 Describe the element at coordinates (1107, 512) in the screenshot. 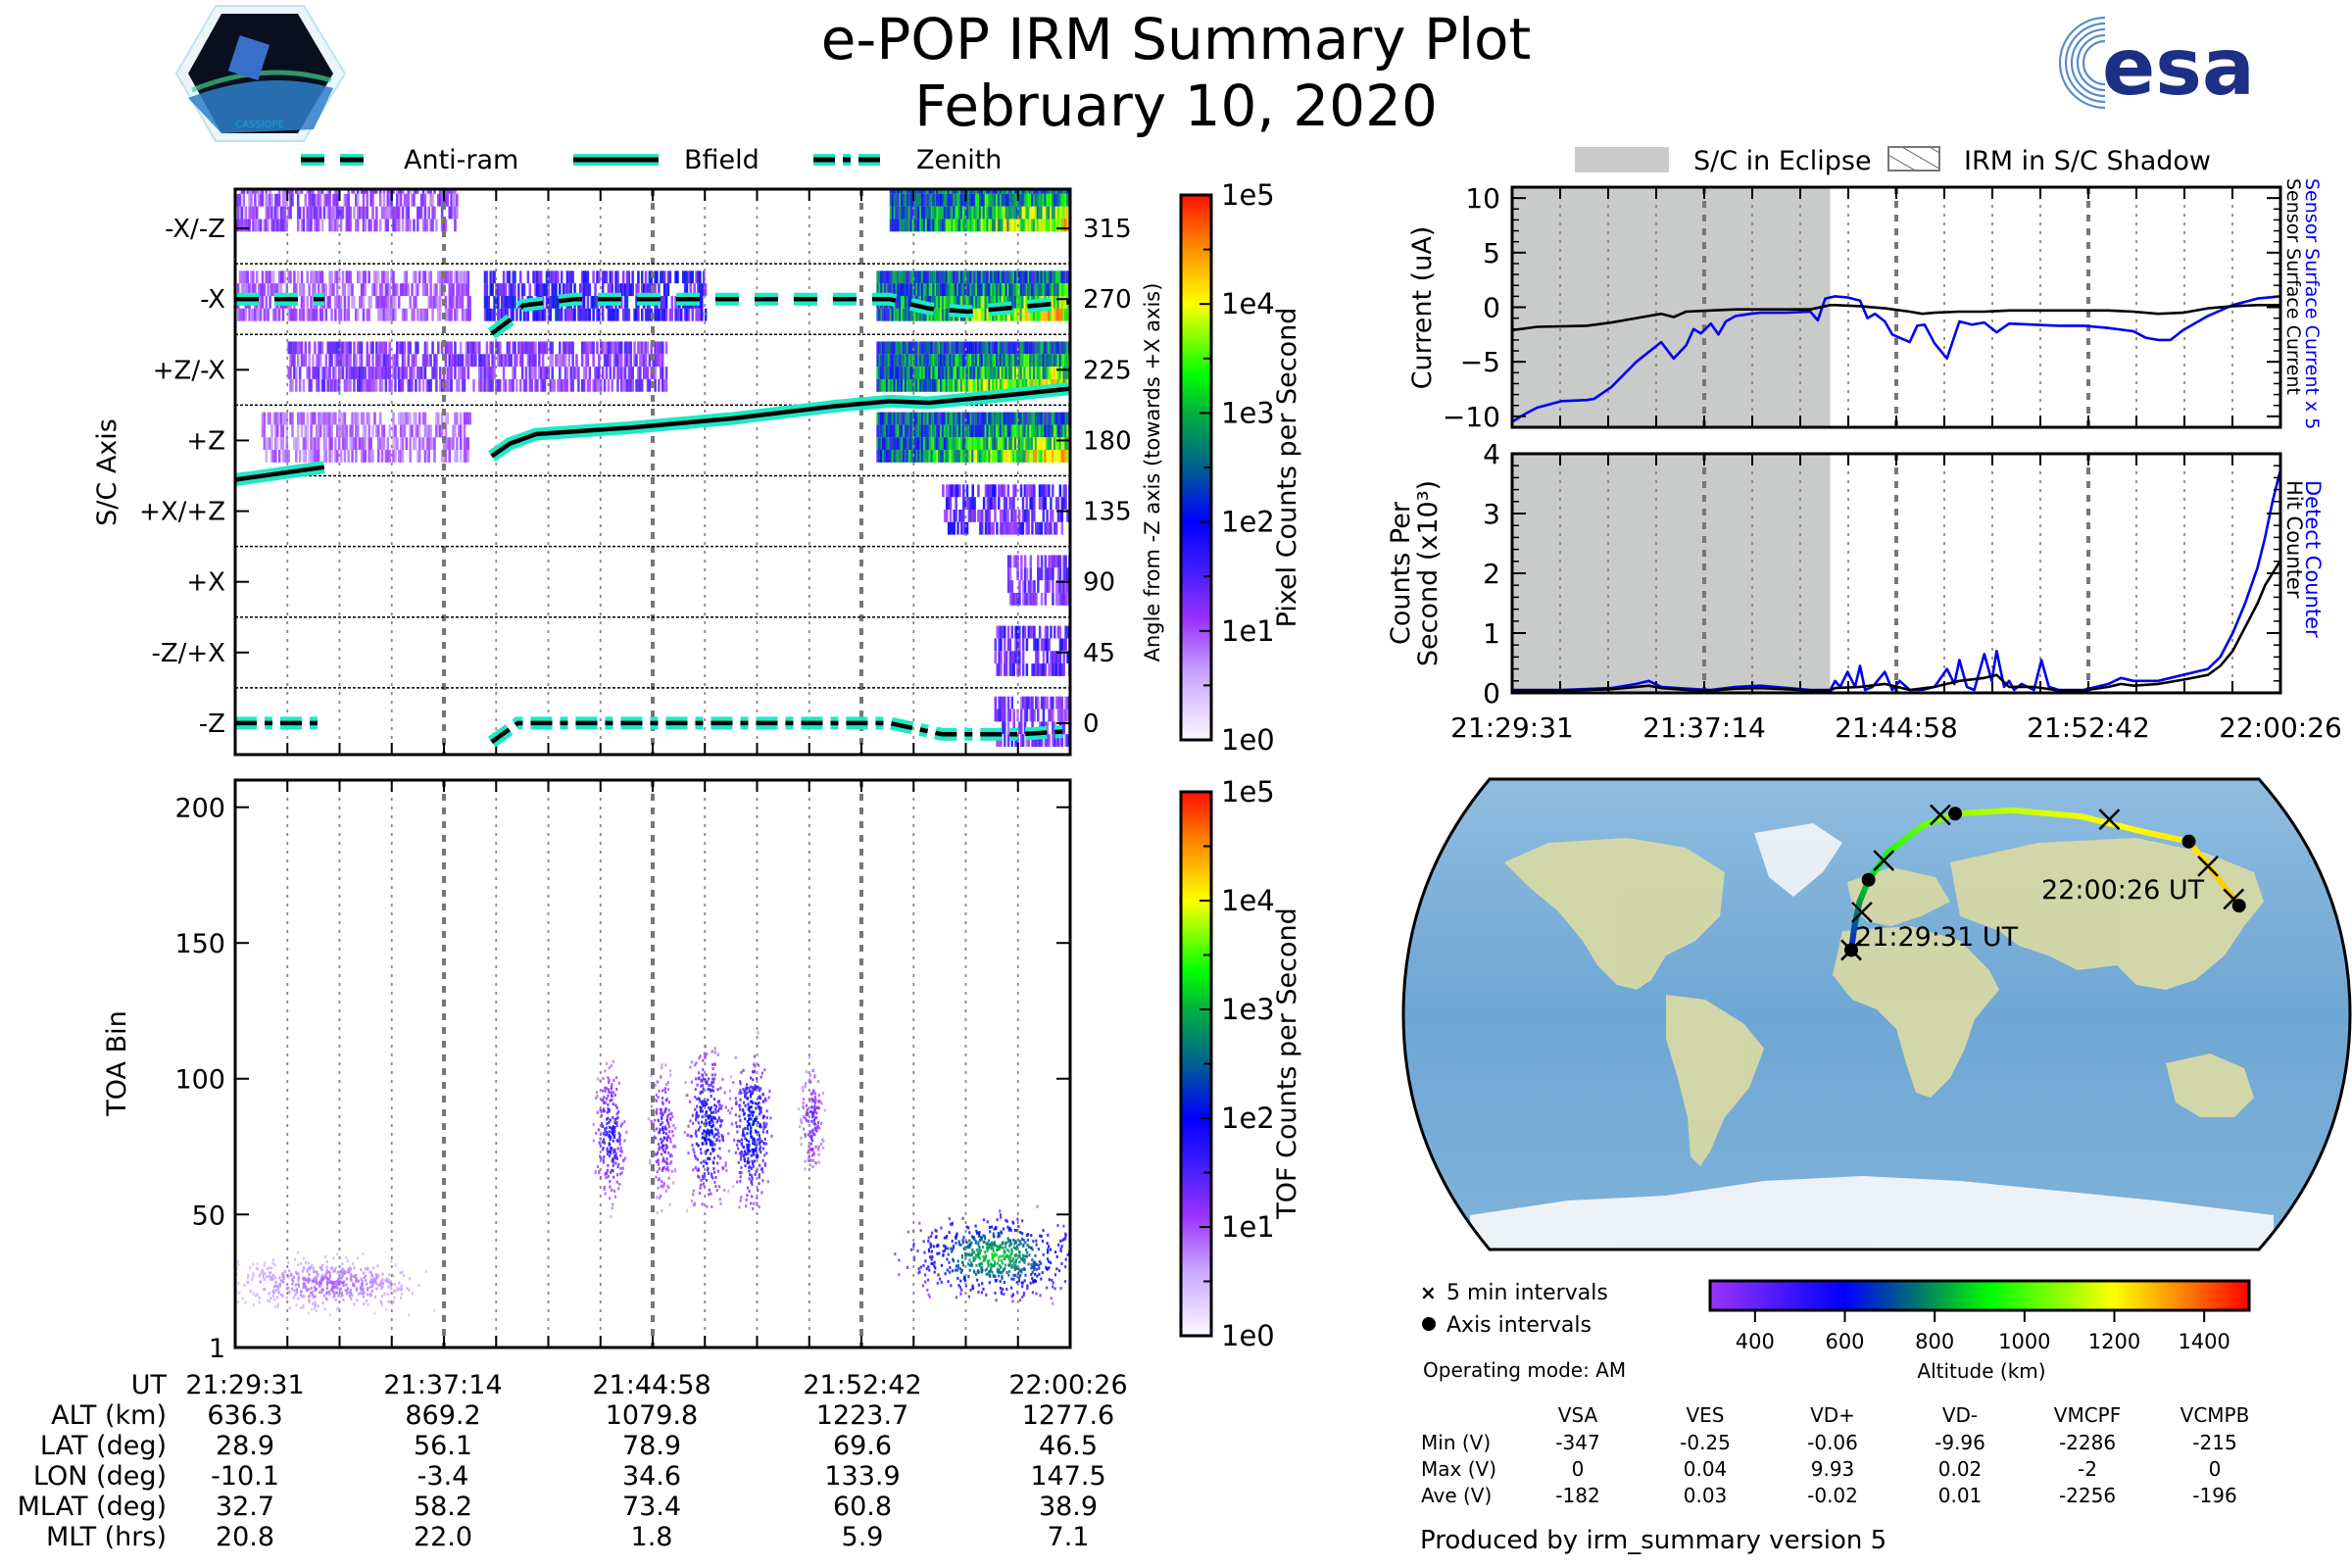

I see `angle-tick-label: 135` at that location.